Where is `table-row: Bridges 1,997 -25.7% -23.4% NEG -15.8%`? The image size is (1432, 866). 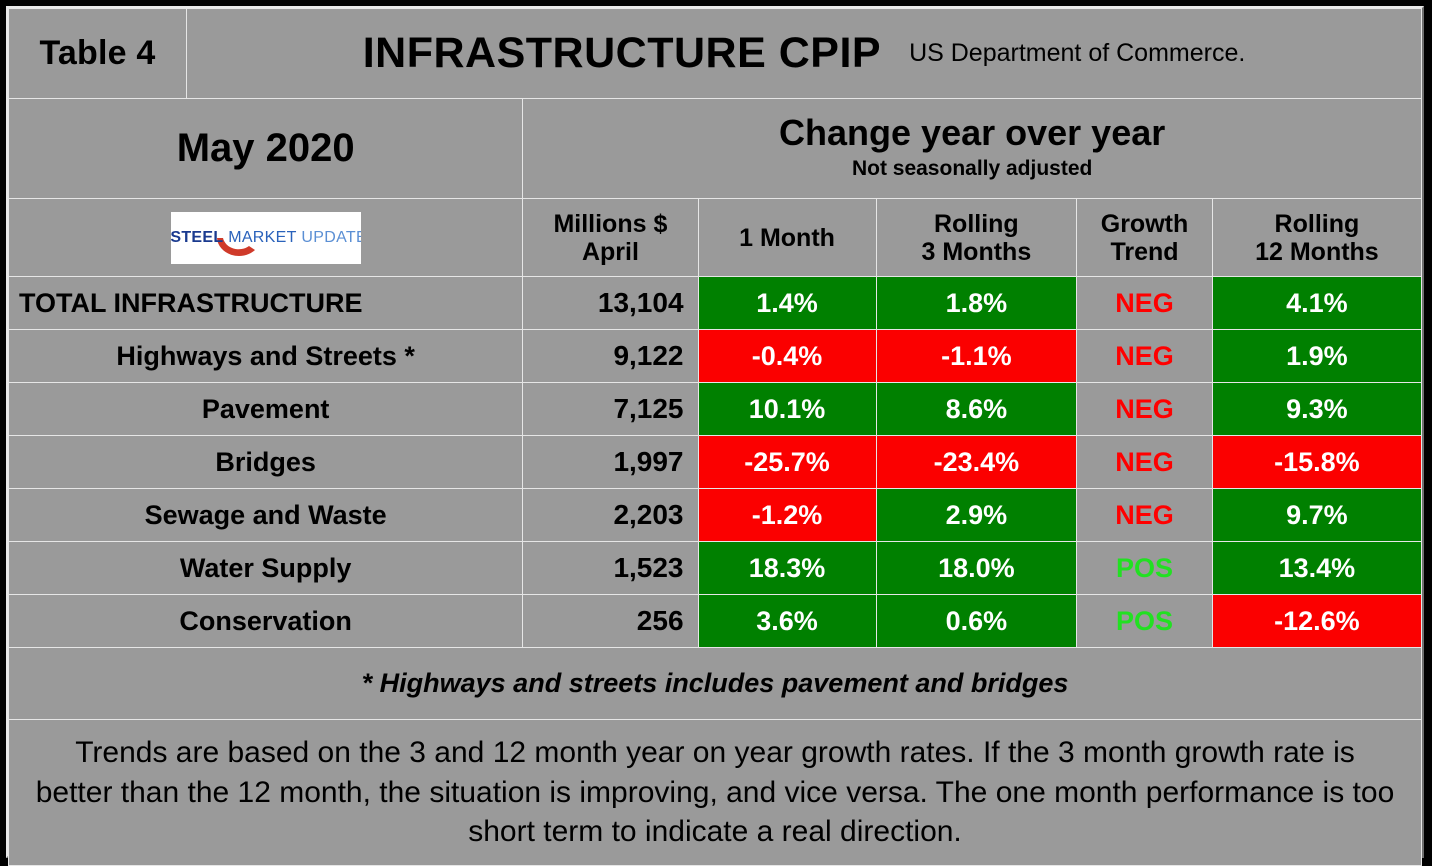
table-row: Bridges 1,997 -25.7% -23.4% NEG -15.8% is located at coordinates (715, 462).